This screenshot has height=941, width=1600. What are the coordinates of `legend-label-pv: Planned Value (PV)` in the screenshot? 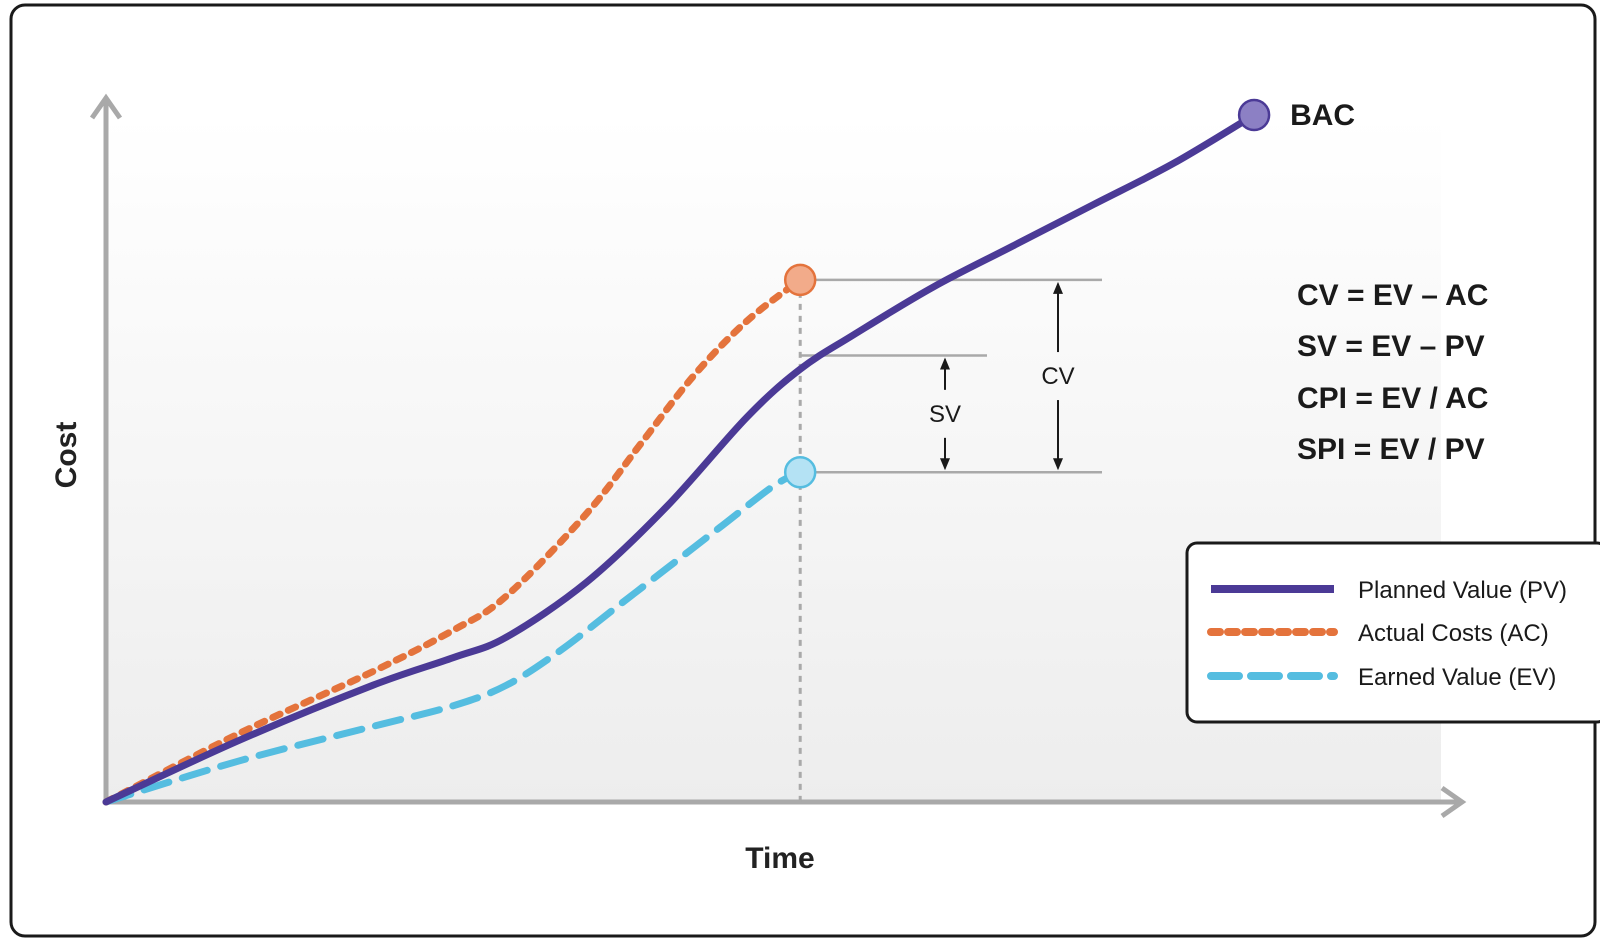 It's located at (1462, 590).